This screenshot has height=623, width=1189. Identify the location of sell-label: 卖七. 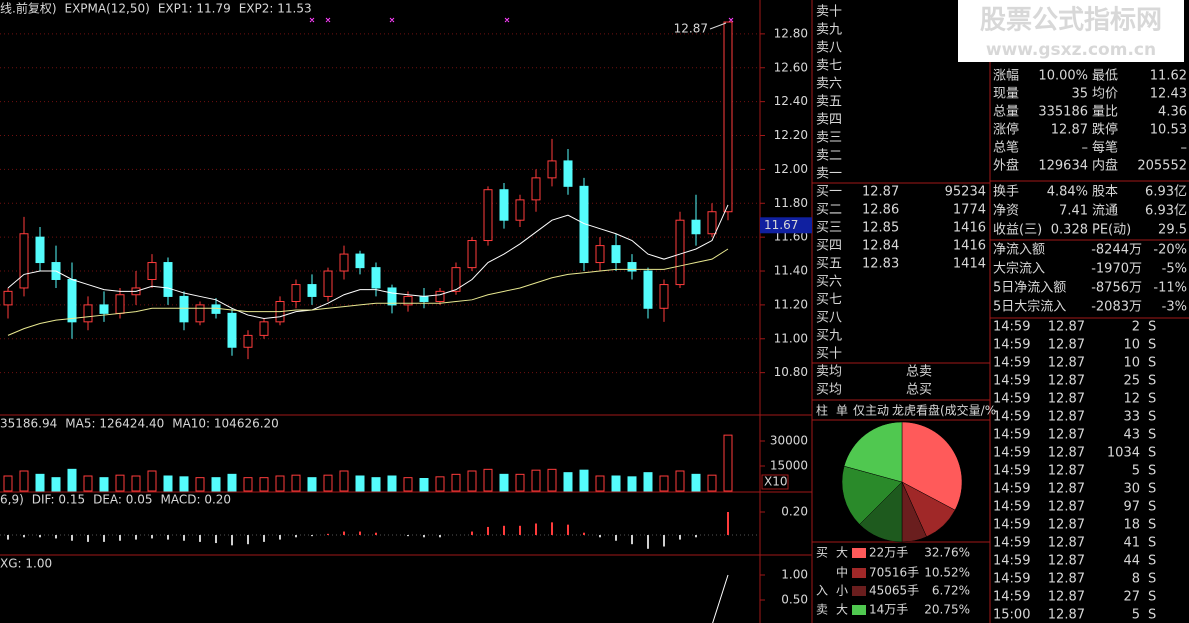
(829, 66).